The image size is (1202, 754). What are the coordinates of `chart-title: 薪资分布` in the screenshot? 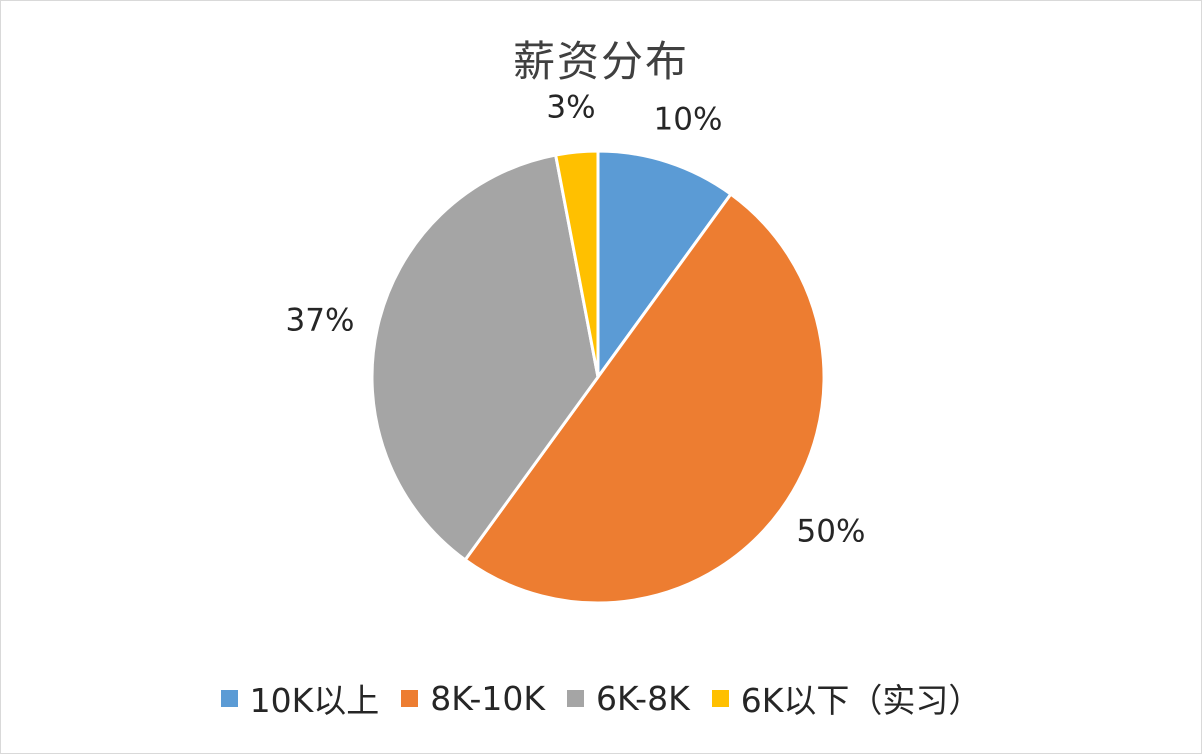 It's located at (600, 61).